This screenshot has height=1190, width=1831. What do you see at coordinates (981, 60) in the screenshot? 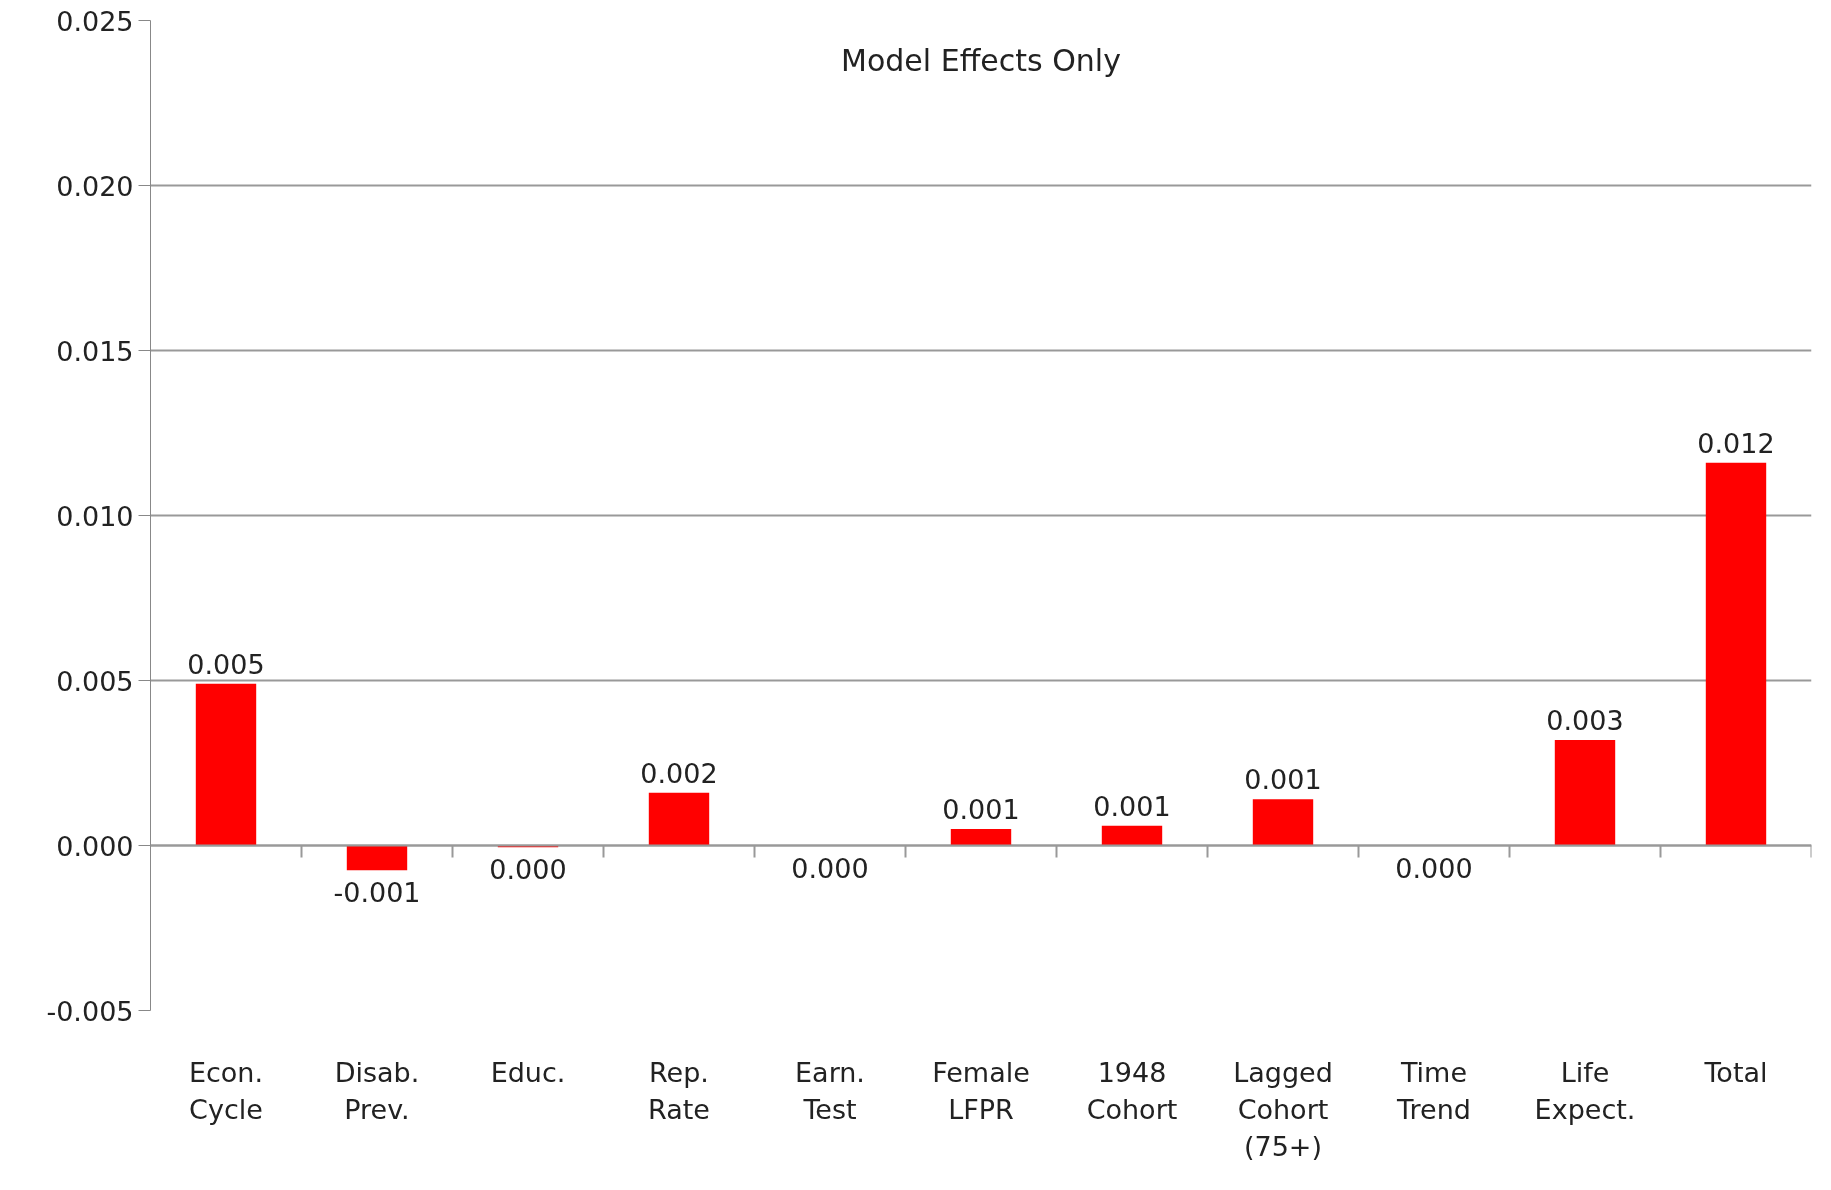
I see `text: Model Effects Only` at bounding box center [981, 60].